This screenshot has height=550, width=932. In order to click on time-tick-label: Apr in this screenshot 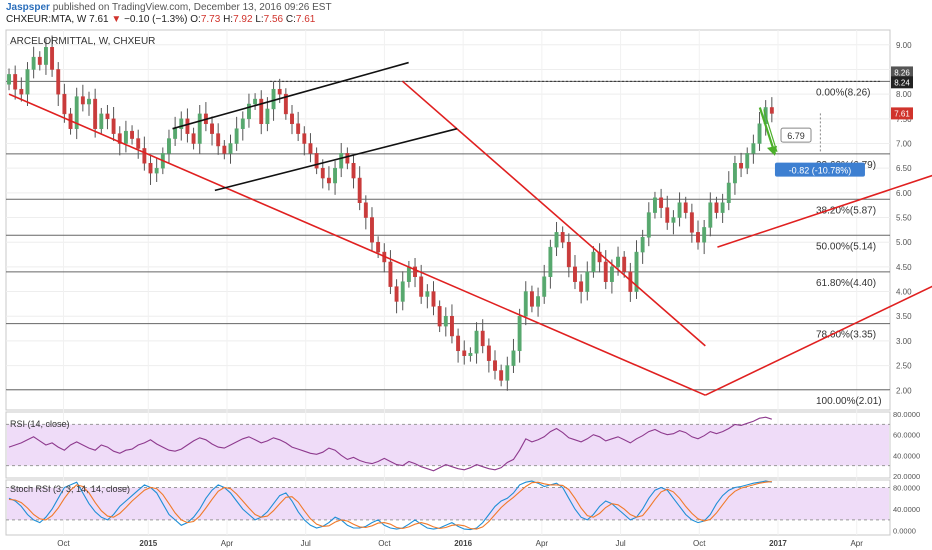, I will do `click(542, 543)`.